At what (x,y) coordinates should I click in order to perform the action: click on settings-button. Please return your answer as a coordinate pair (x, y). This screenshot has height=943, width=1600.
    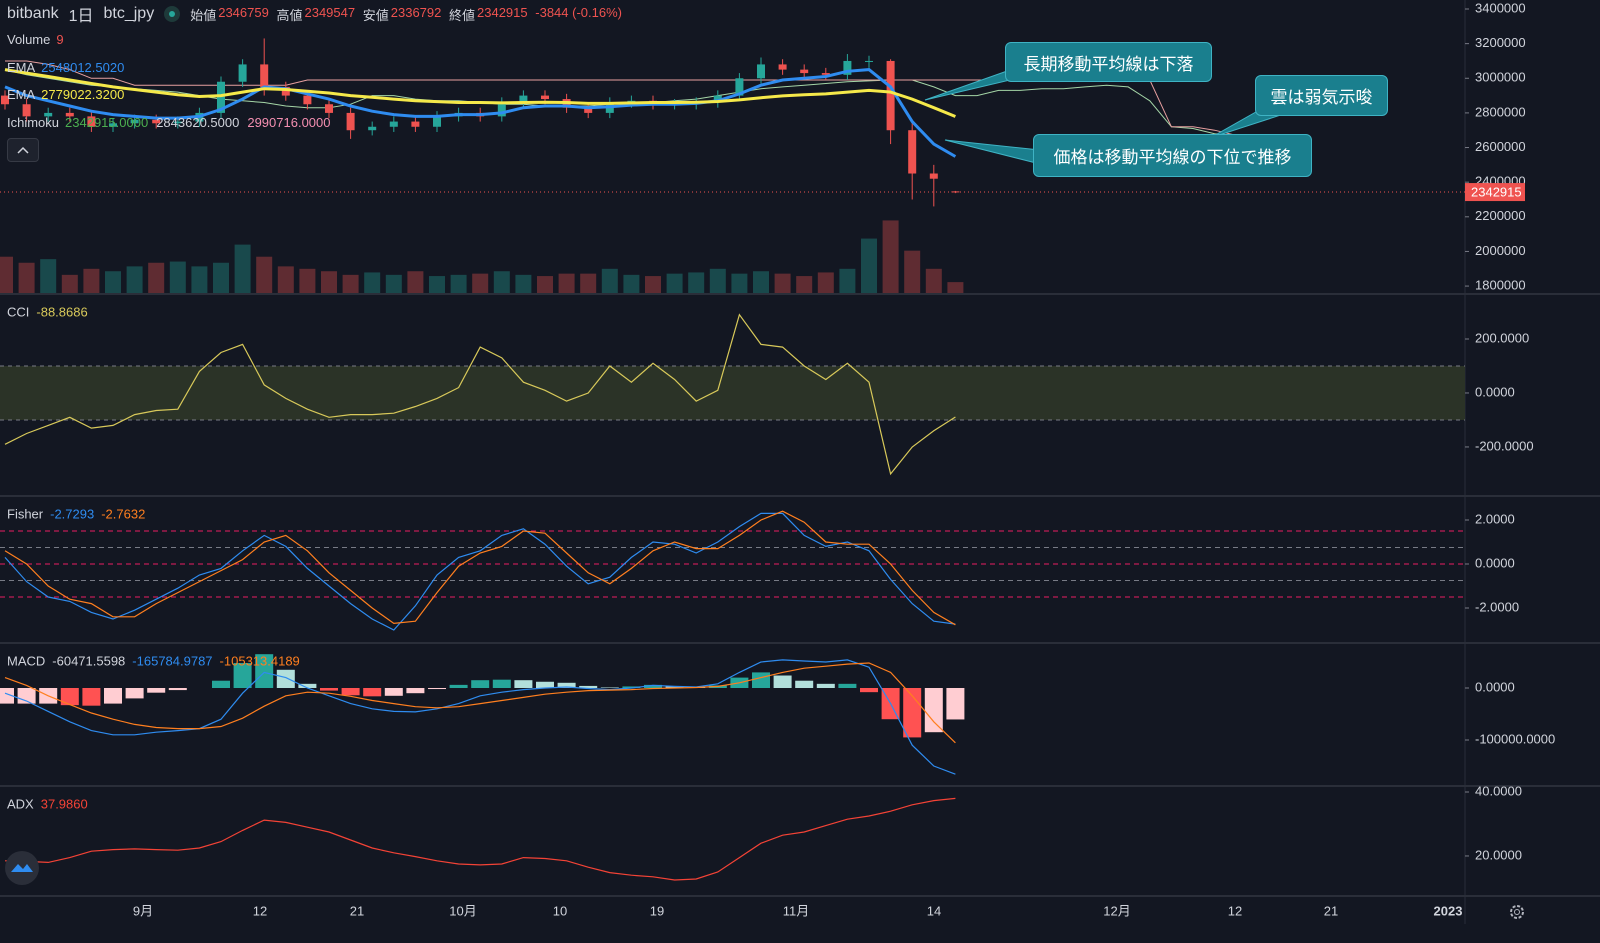
    Looking at the image, I should click on (1517, 912).